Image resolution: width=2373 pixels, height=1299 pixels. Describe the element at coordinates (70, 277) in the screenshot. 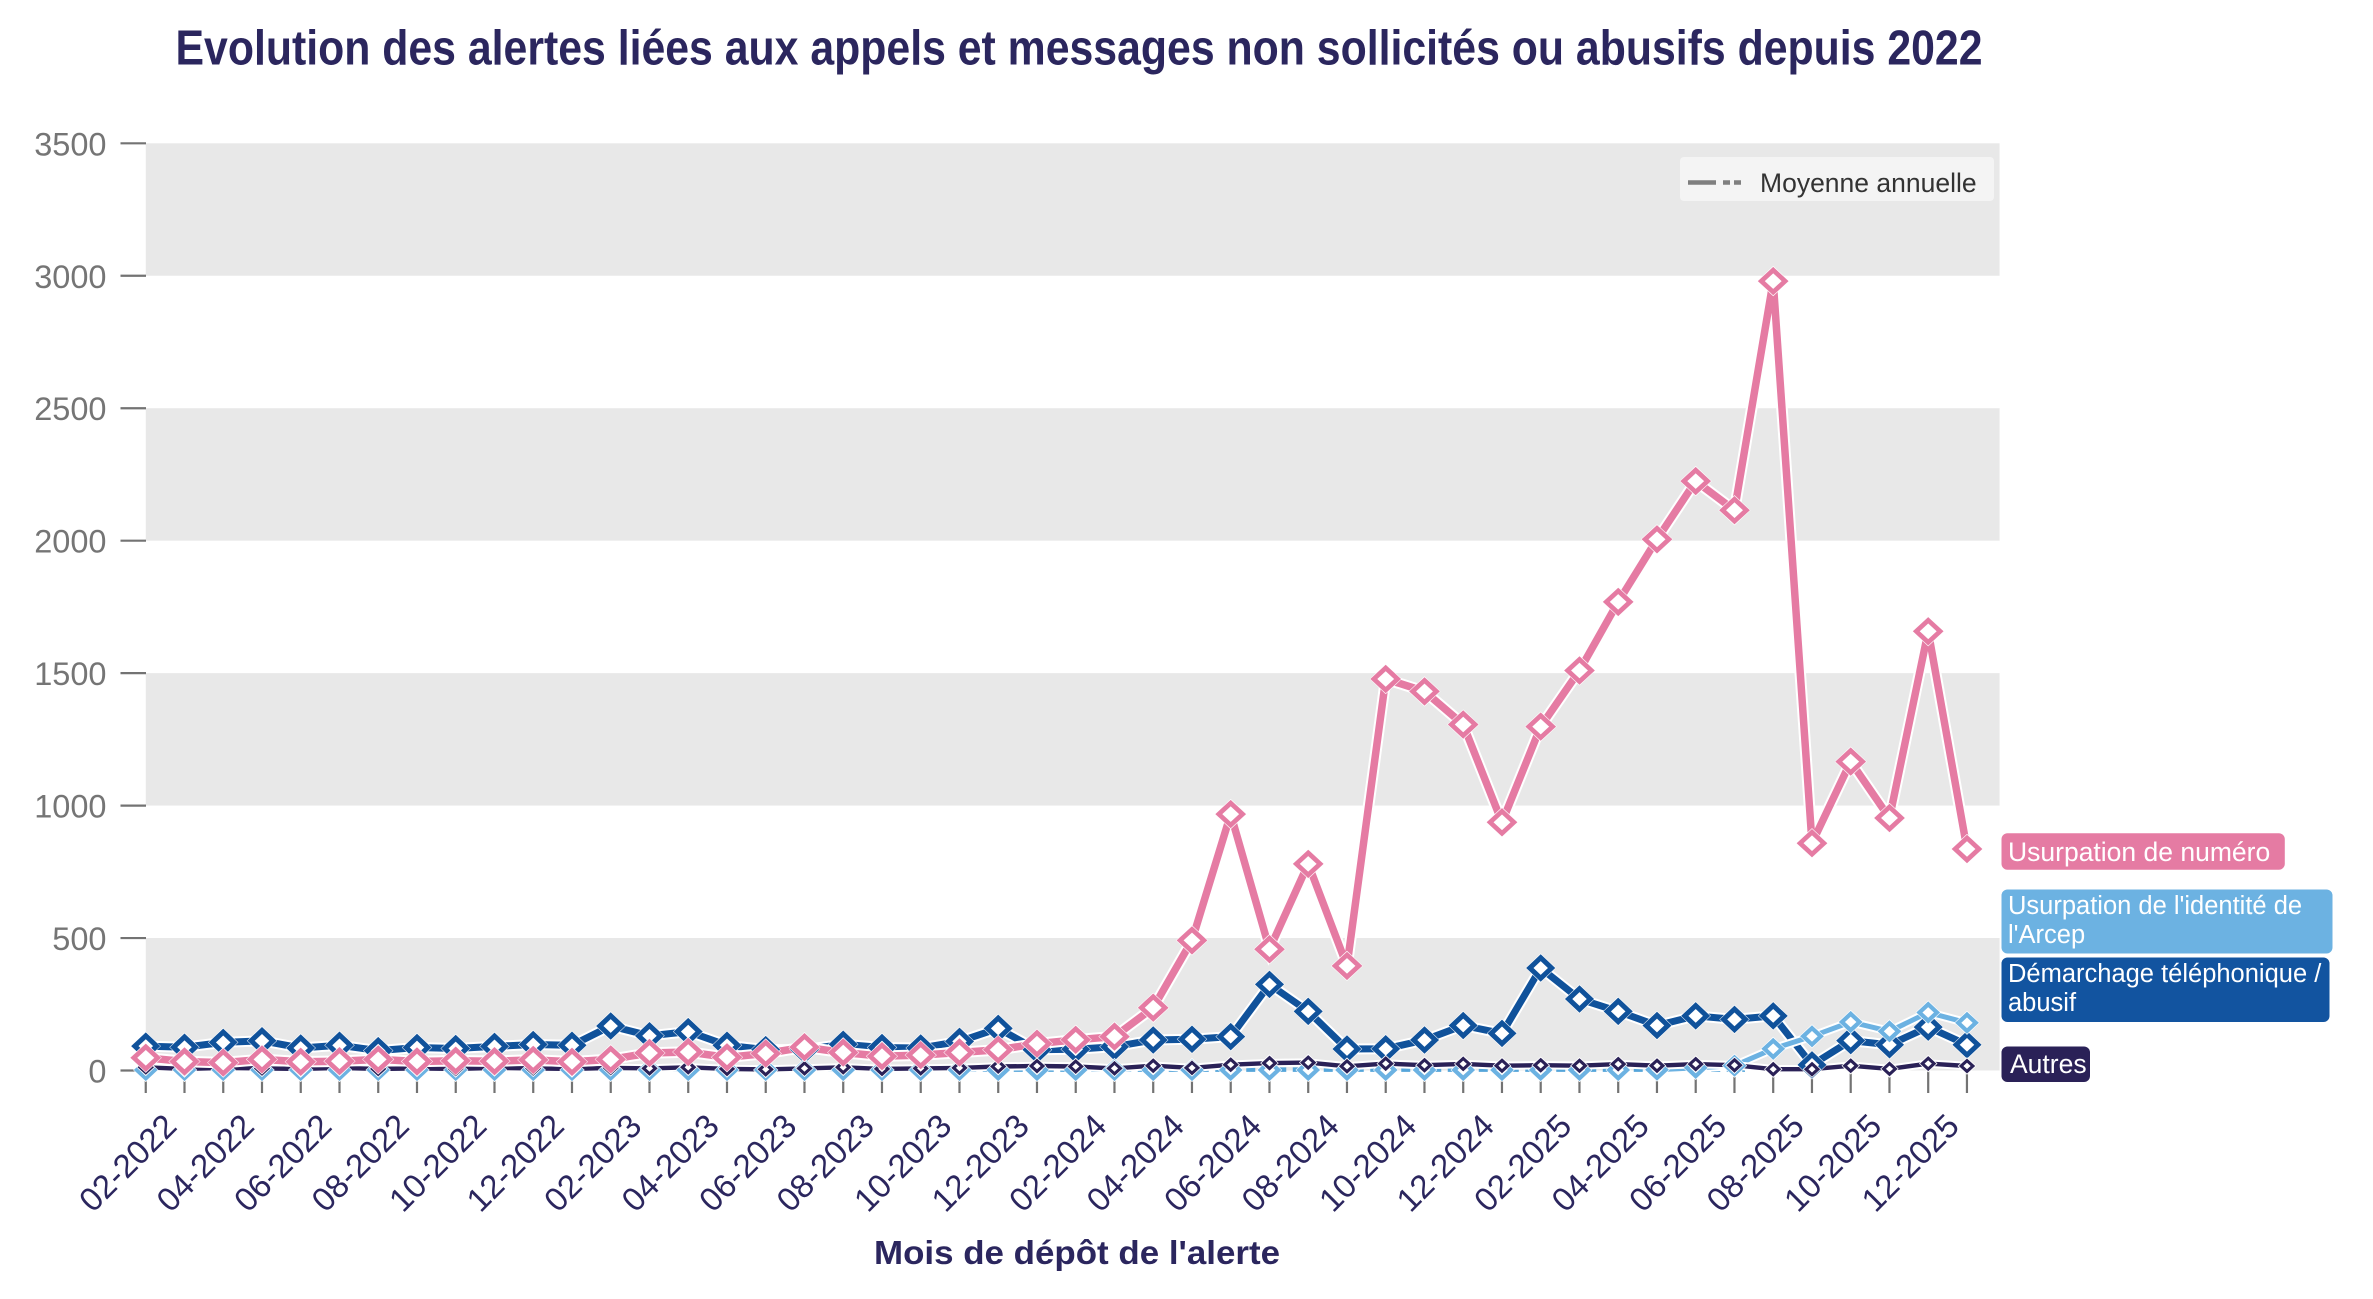

I see `svg-text: 3000` at that location.